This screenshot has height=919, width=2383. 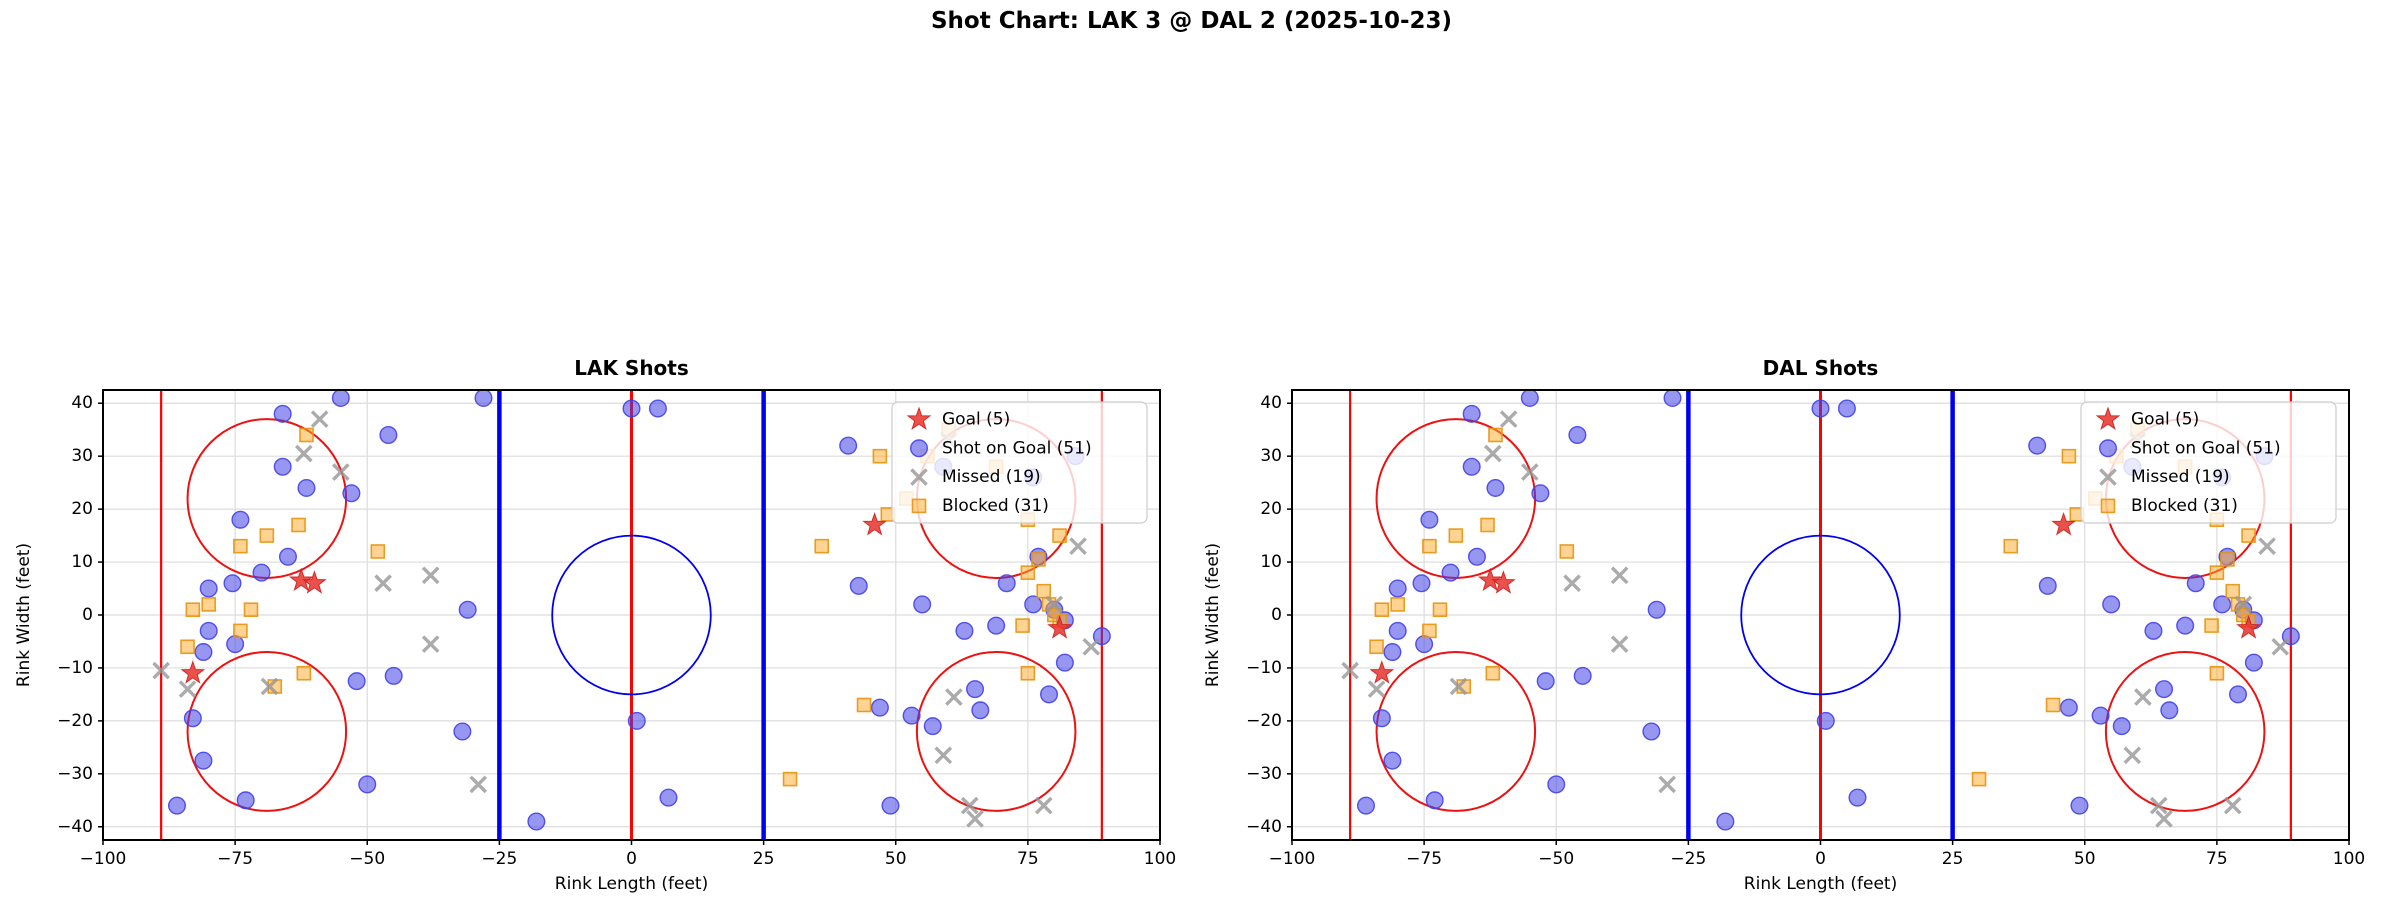 I want to click on x-axis-label-dal: Rink Length (feet), so click(x=1820, y=884).